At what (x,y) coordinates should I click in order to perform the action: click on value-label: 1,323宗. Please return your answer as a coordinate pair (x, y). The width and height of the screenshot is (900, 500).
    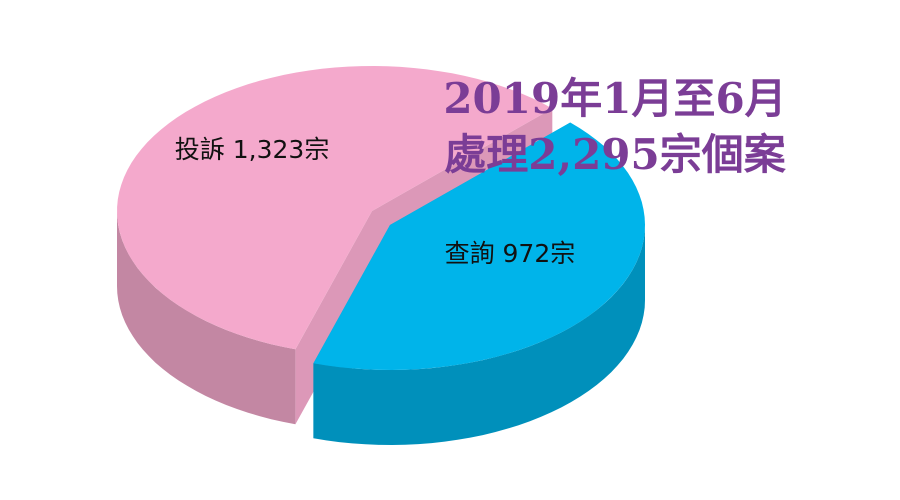
    Looking at the image, I should click on (281, 149).